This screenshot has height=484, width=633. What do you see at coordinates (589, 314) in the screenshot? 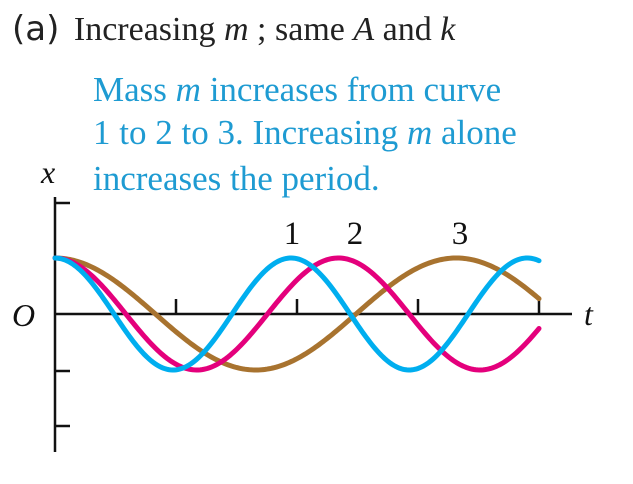
I see `x-axis-label: t` at bounding box center [589, 314].